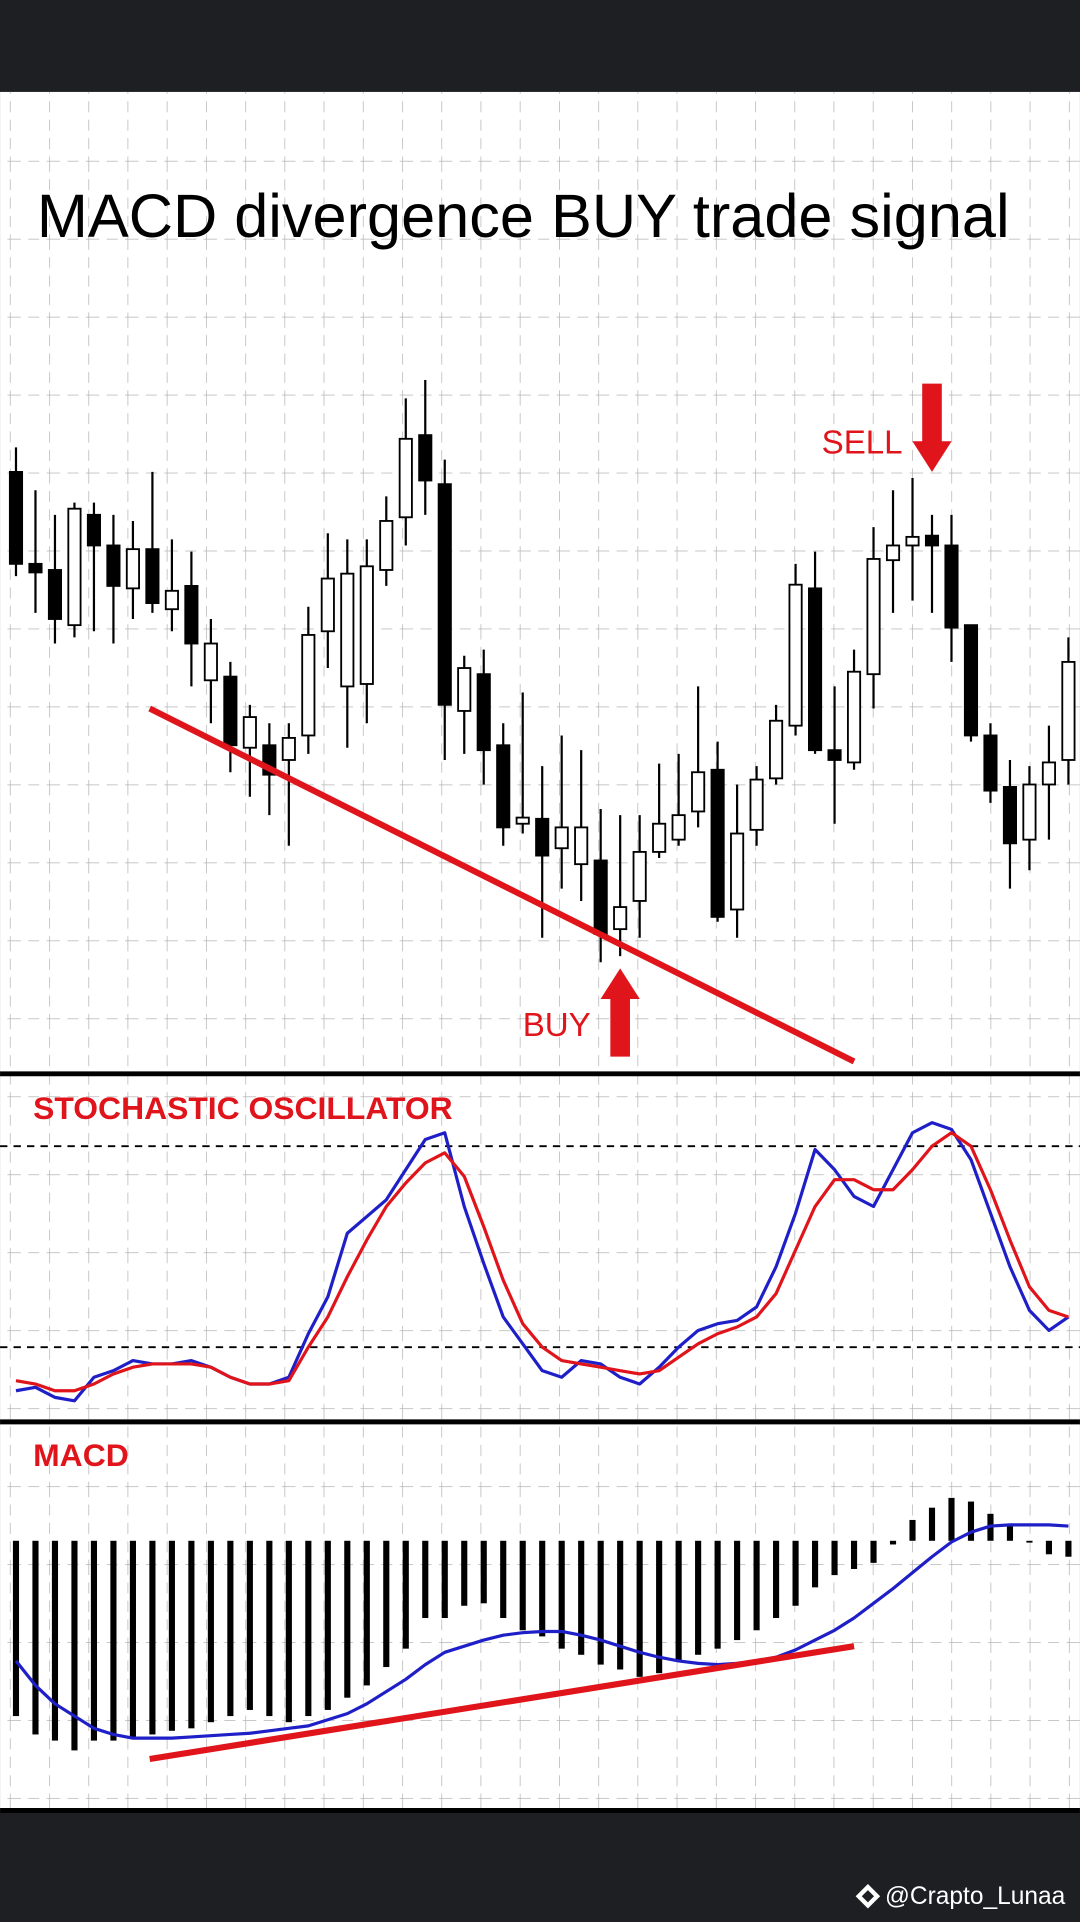 This screenshot has width=1080, height=1922. I want to click on panel-title: STOCHASTIC OSCILLATOR, so click(243, 1108).